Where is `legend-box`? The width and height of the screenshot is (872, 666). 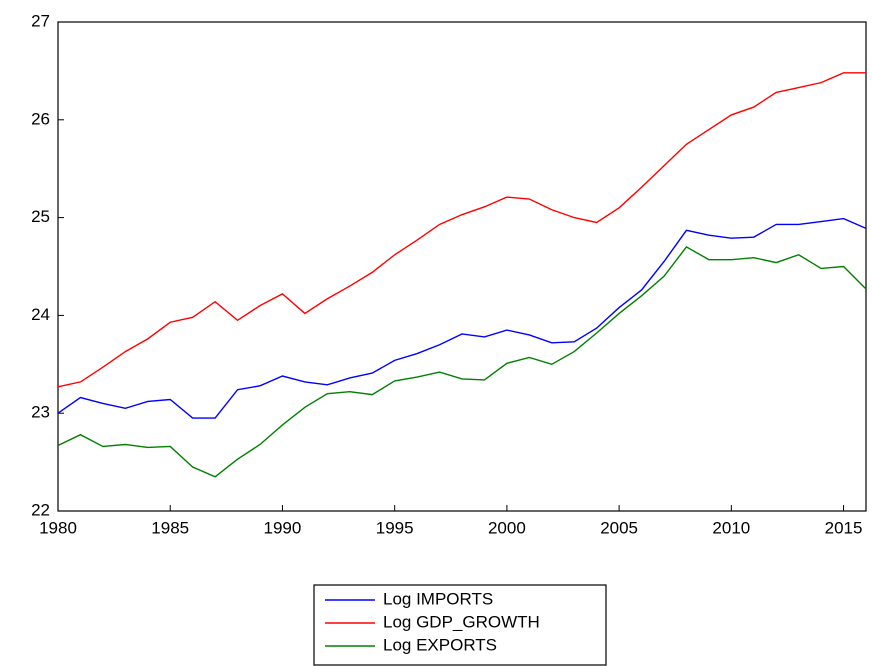
legend-box is located at coordinates (460, 625).